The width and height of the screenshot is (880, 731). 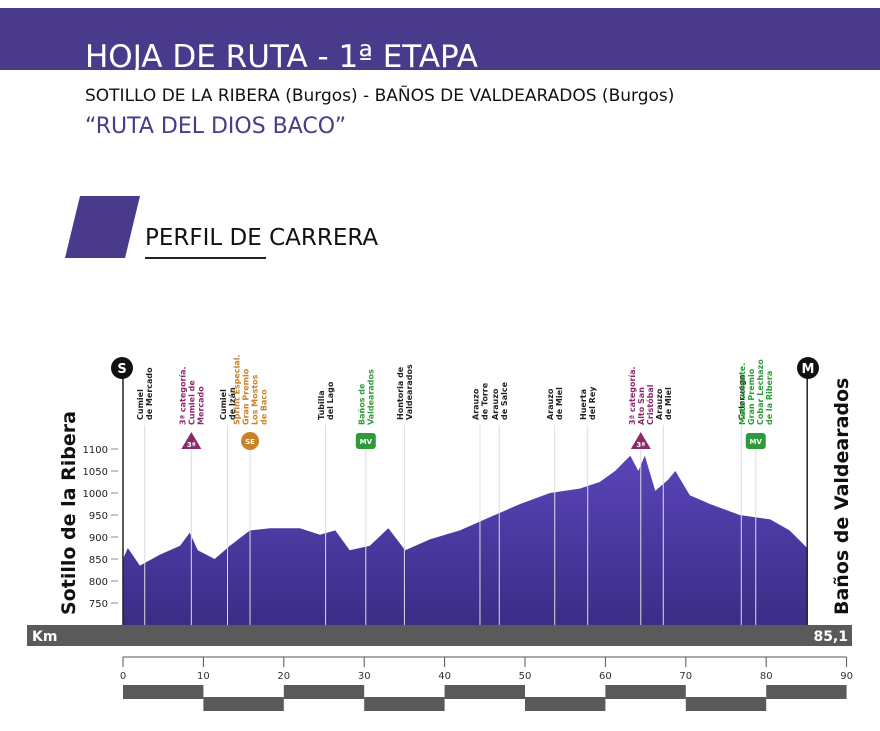 I want to click on finish-icon, so click(x=808, y=368).